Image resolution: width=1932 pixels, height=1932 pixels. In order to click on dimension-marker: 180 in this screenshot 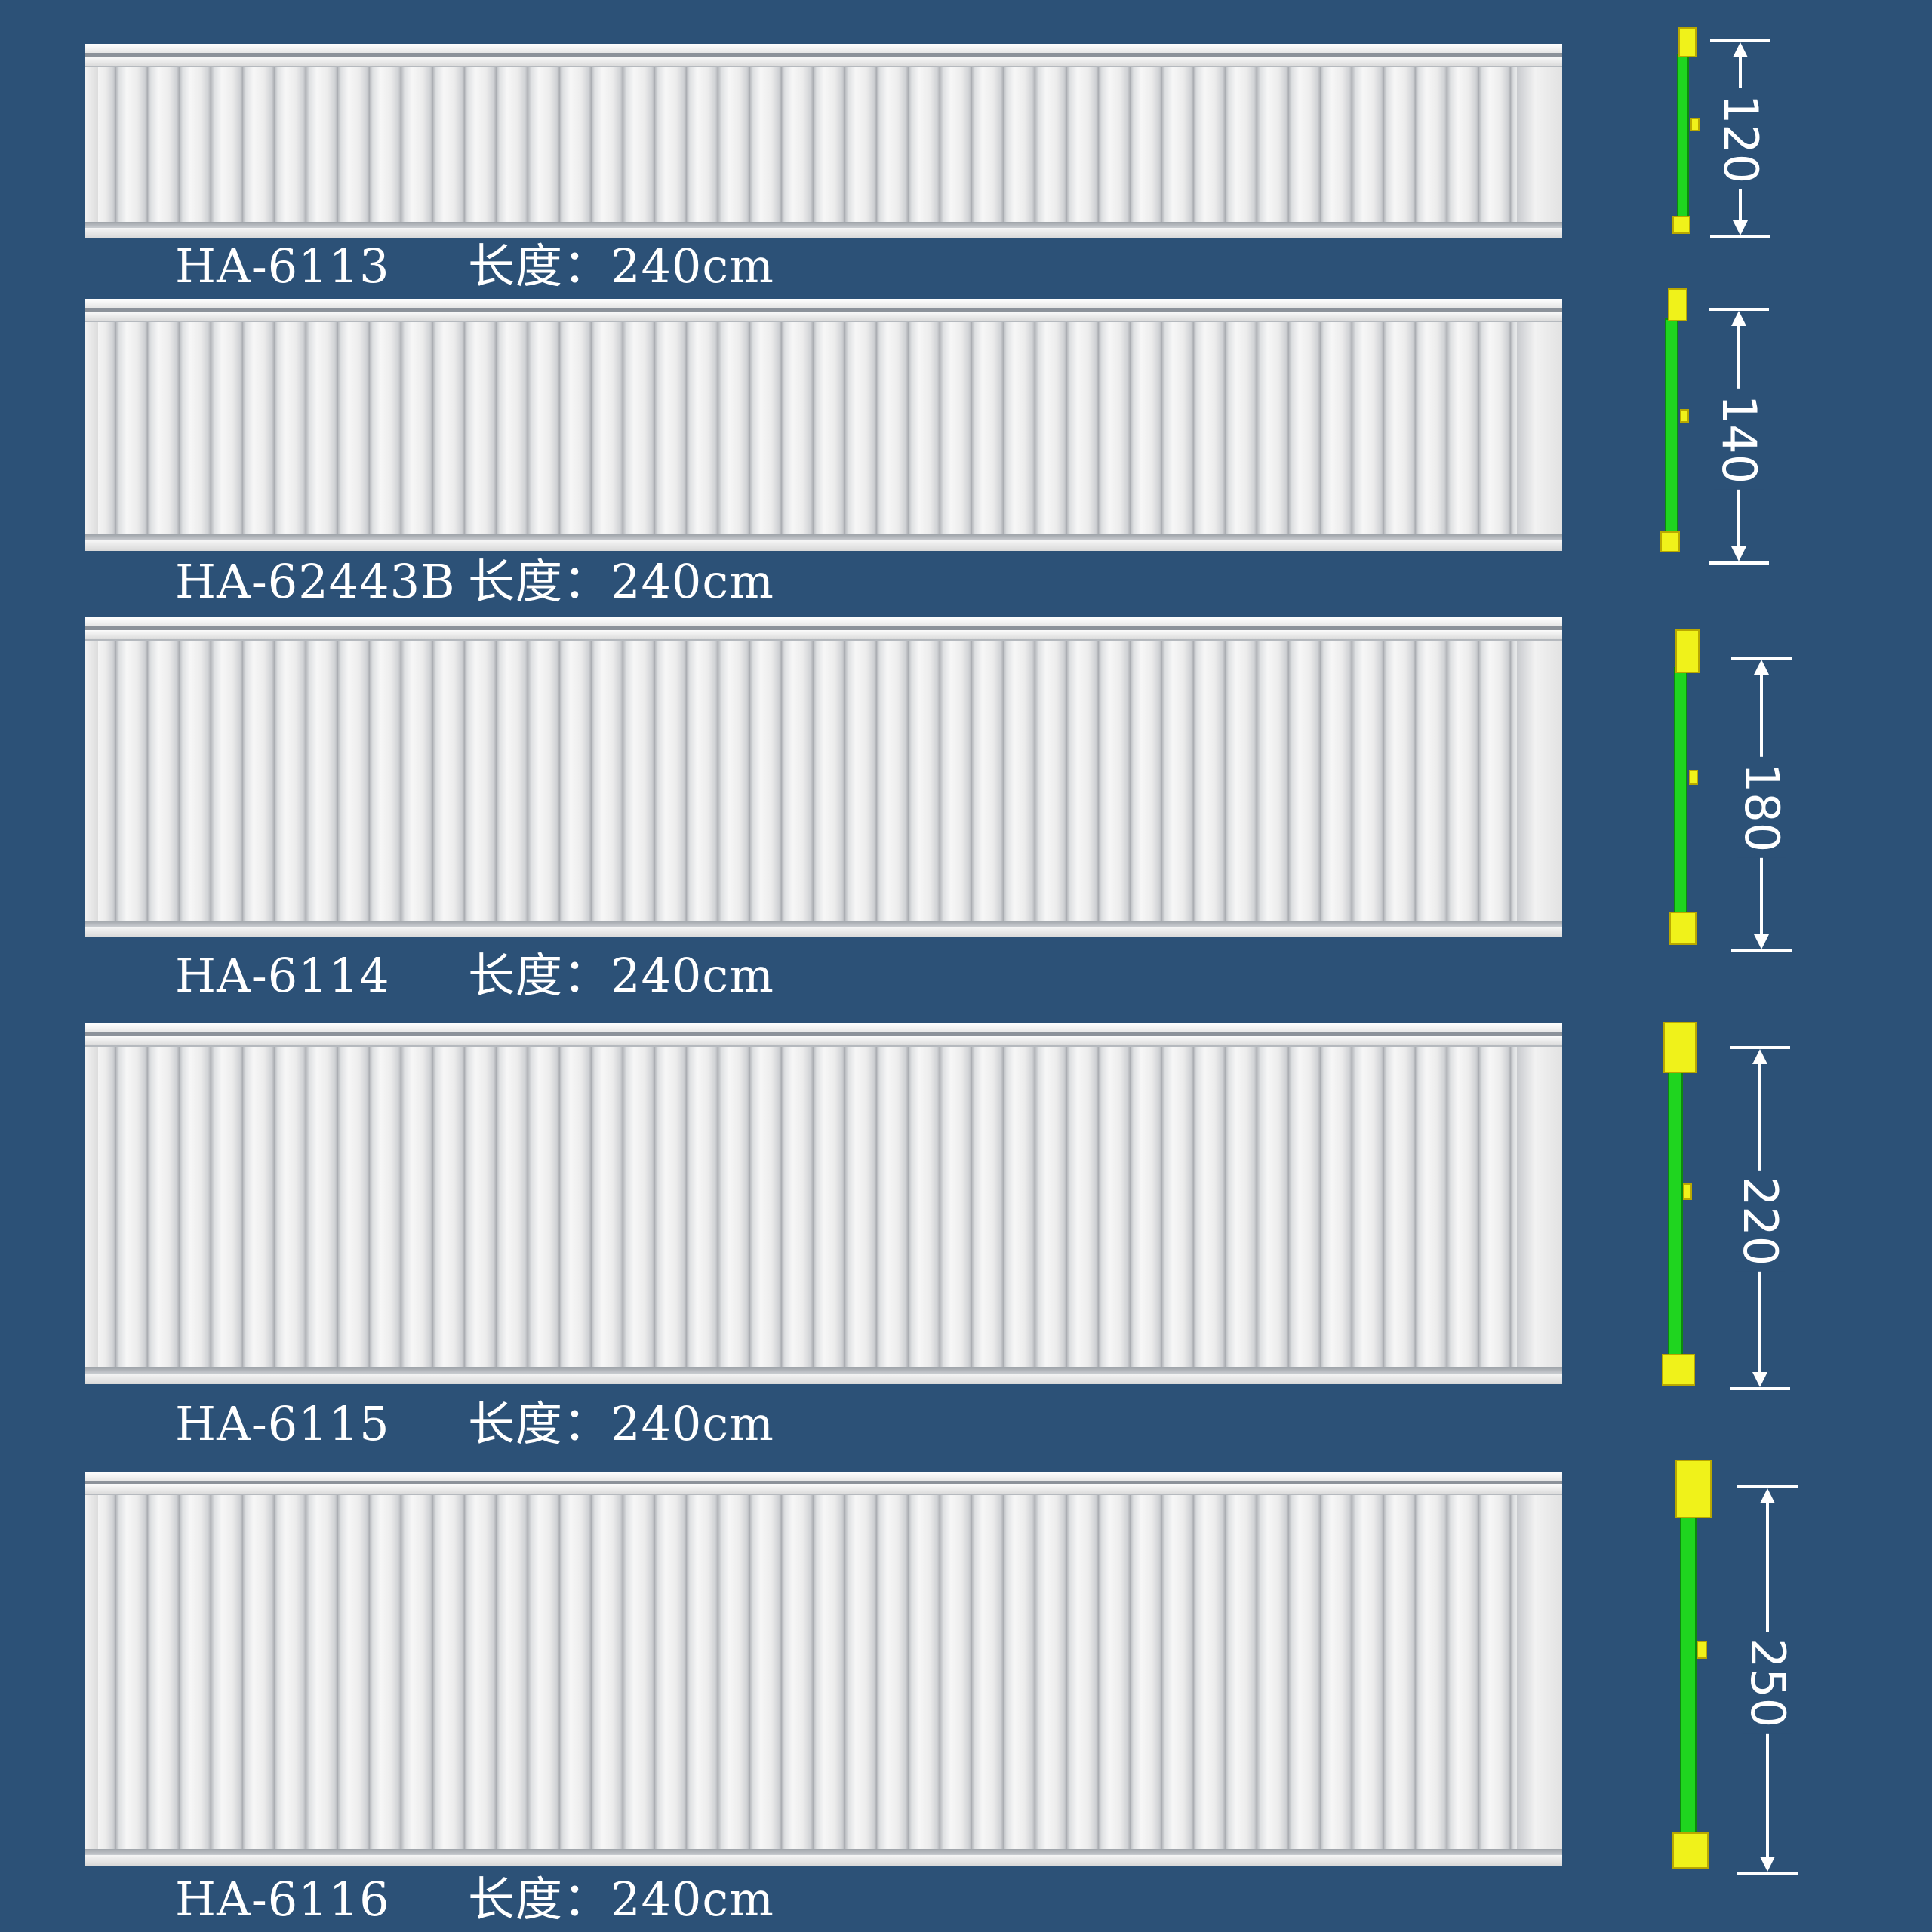, I will do `click(1761, 804)`.